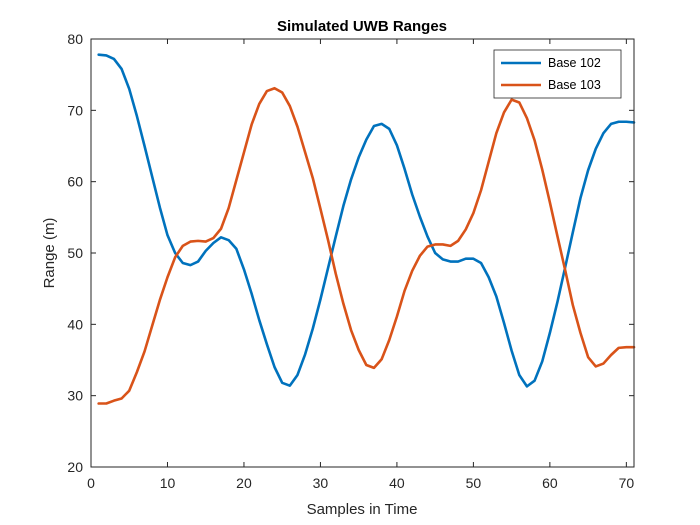  I want to click on legend-box, so click(557, 74).